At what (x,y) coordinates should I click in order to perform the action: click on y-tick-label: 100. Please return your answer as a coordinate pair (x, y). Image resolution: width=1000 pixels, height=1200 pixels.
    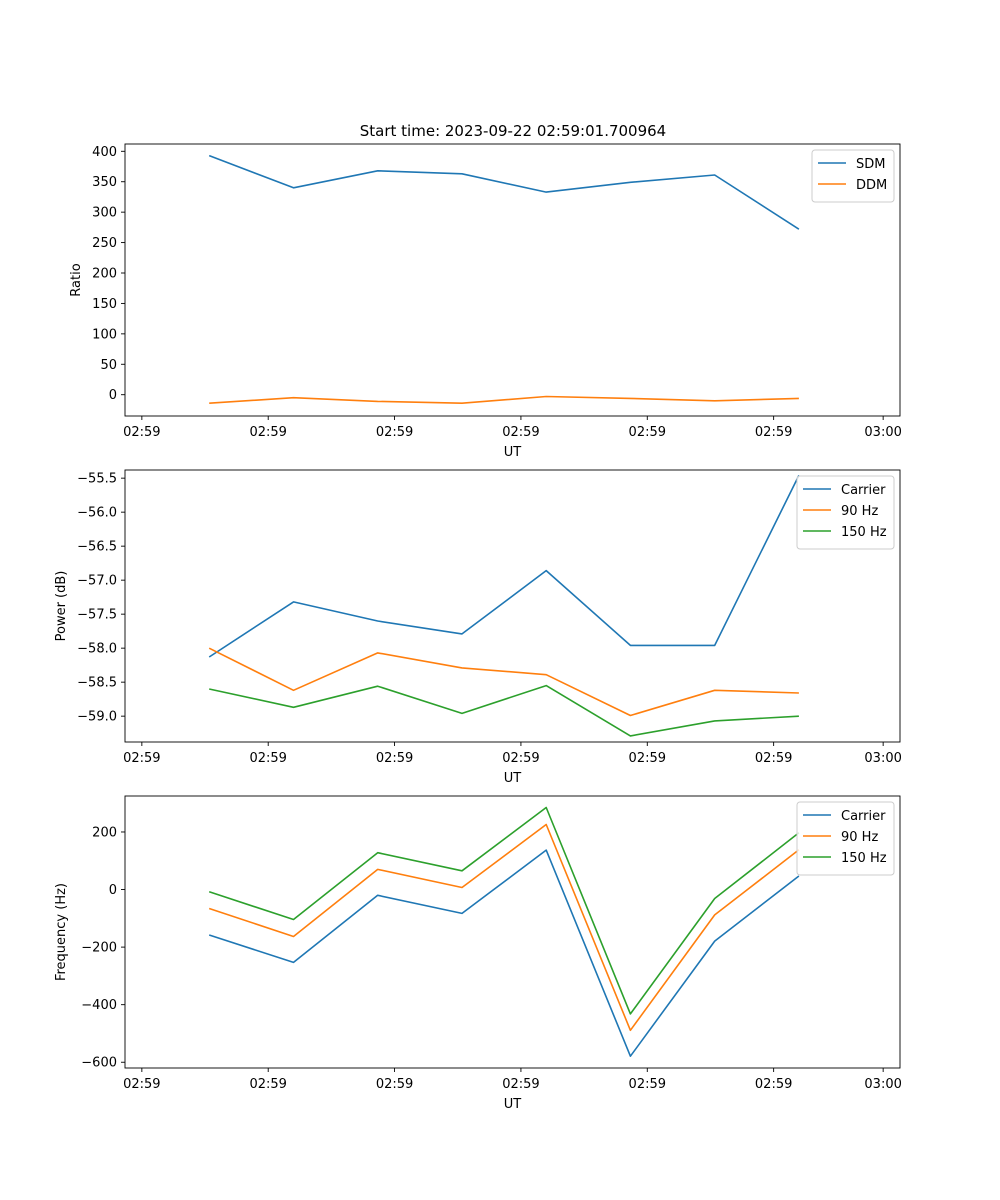
    Looking at the image, I should click on (104, 334).